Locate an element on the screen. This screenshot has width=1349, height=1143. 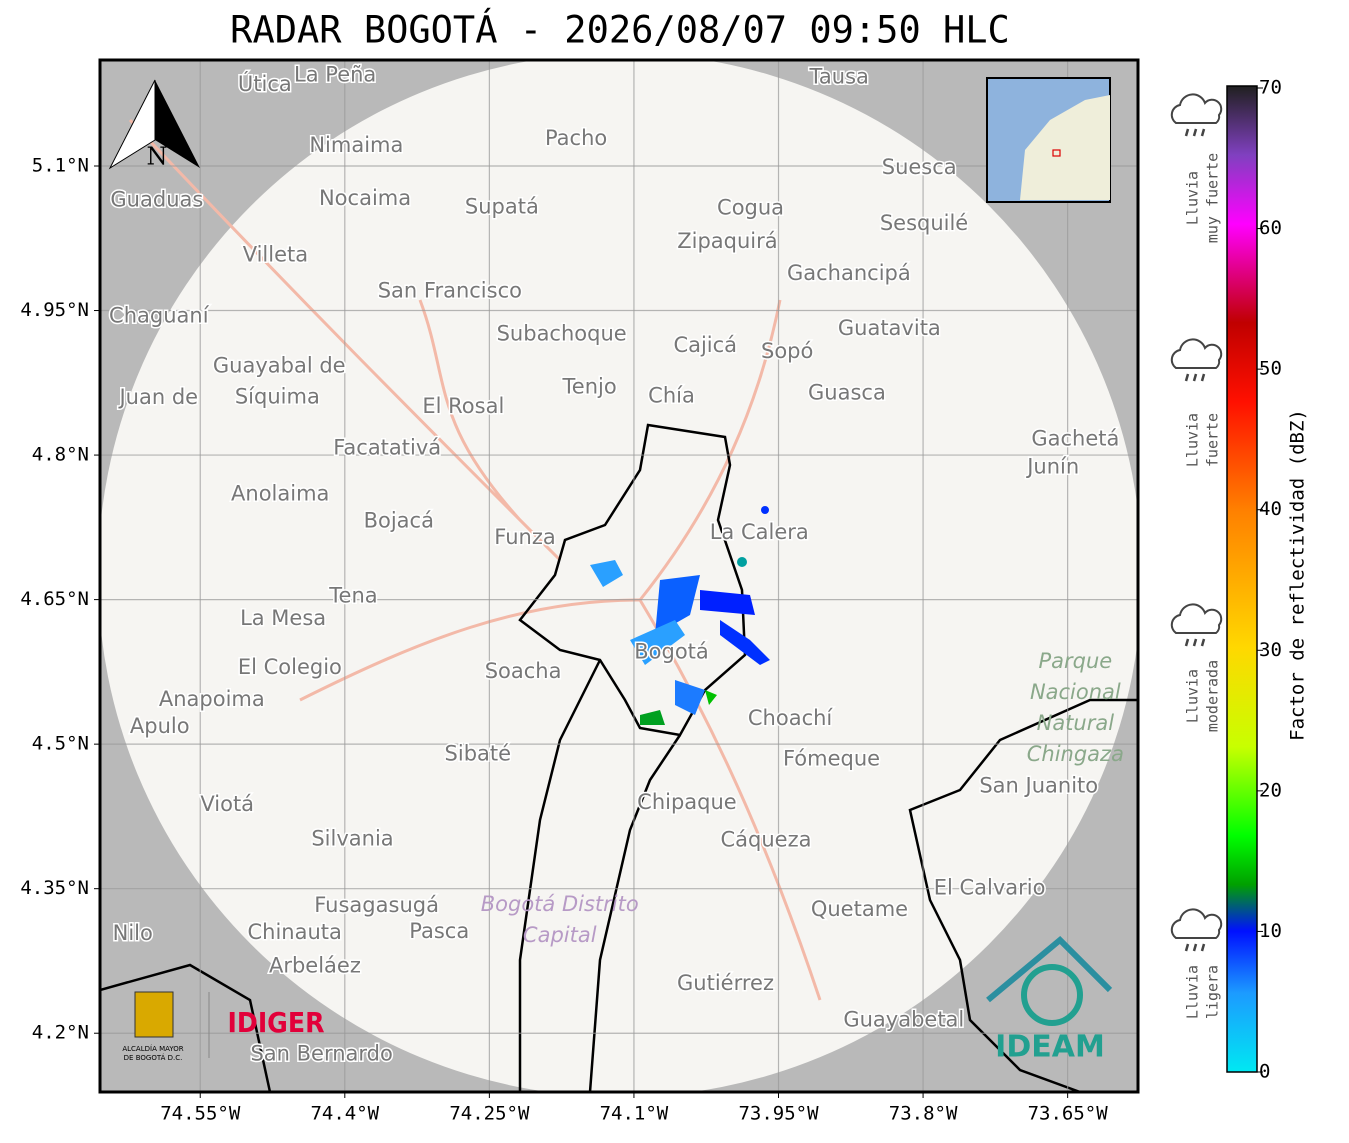
title: RADAR BOGOTÁ - 2026/08/07 09:50 HLC is located at coordinates (620, 30).